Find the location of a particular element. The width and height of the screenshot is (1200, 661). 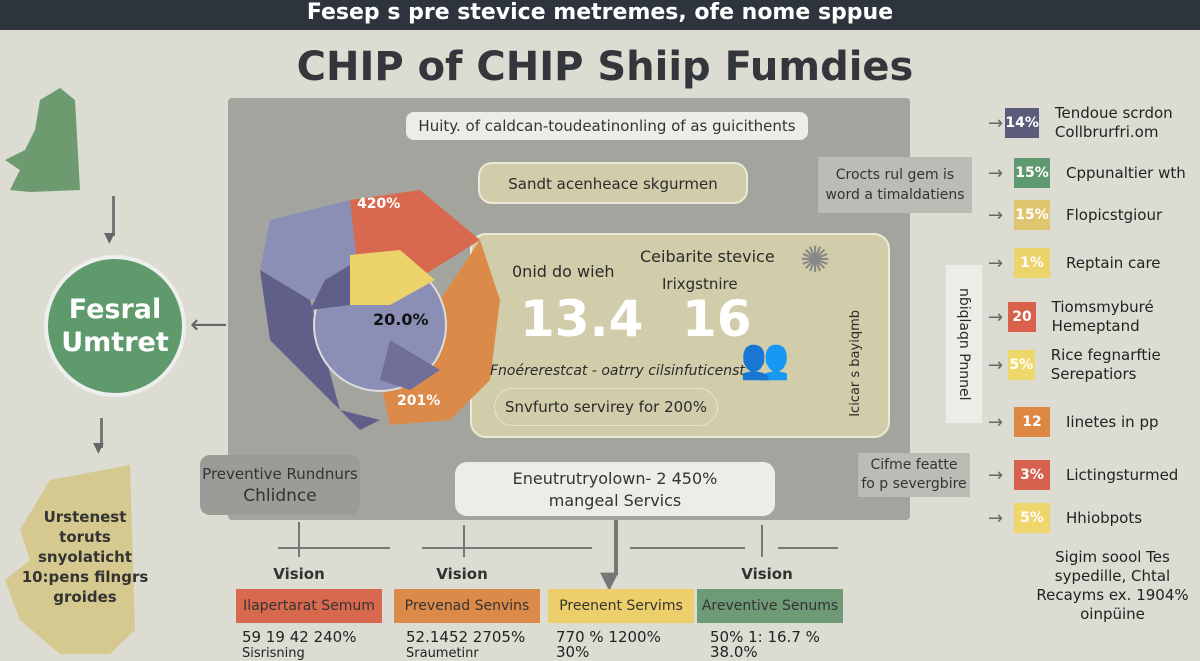

preventive-line-2: Chlidnce is located at coordinates (280, 496).